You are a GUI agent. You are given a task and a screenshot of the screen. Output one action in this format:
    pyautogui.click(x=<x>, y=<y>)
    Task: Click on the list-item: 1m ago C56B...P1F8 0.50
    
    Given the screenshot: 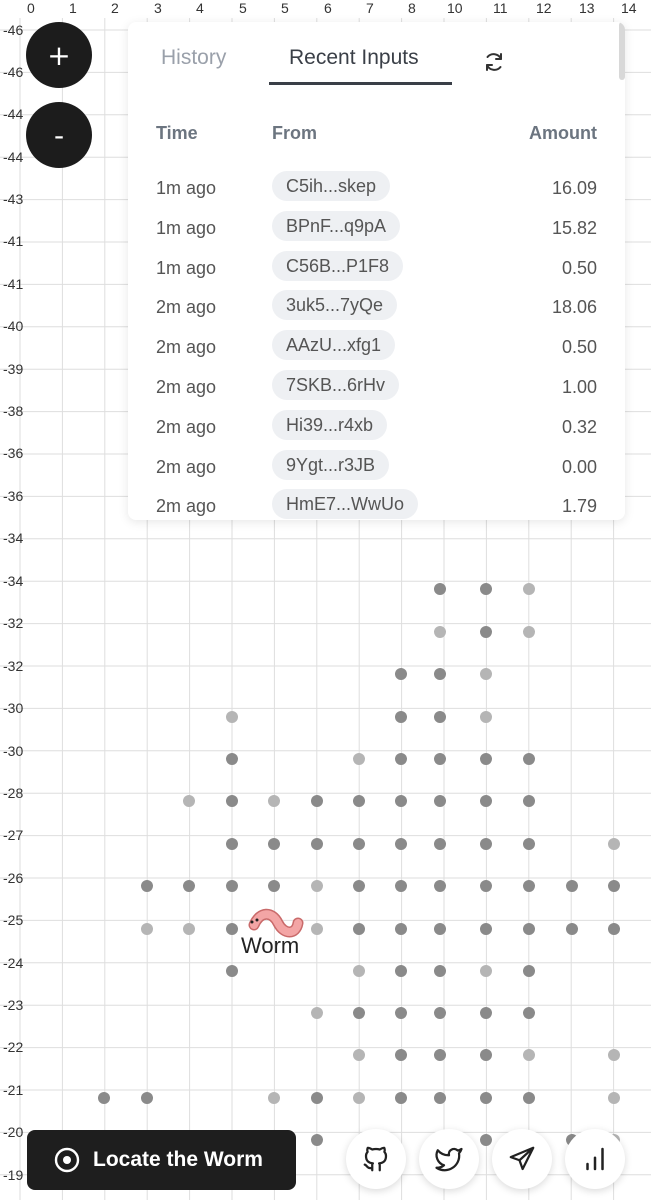 What is the action you would take?
    pyautogui.click(x=376, y=270)
    